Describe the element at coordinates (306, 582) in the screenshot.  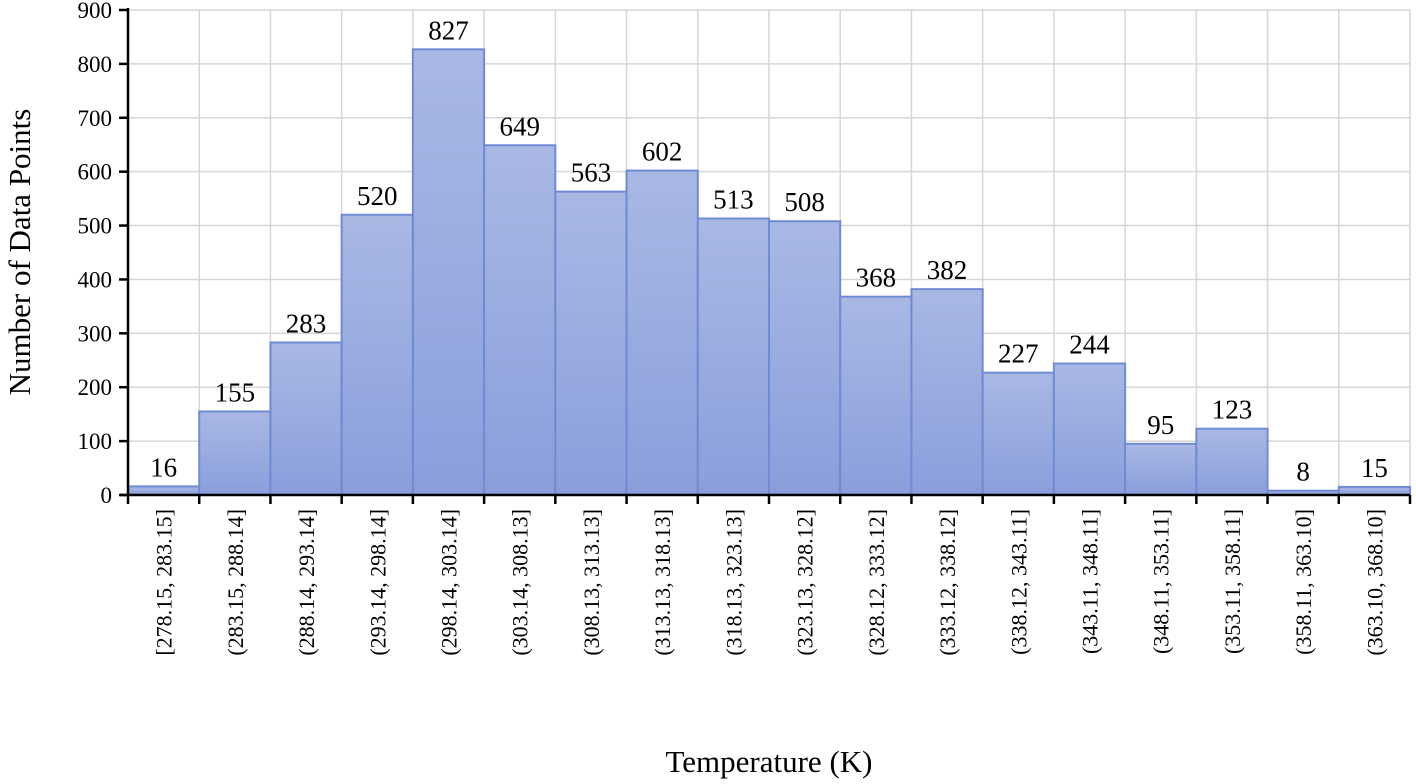
I see `x-tick-label: (288.14, 293.14]` at that location.